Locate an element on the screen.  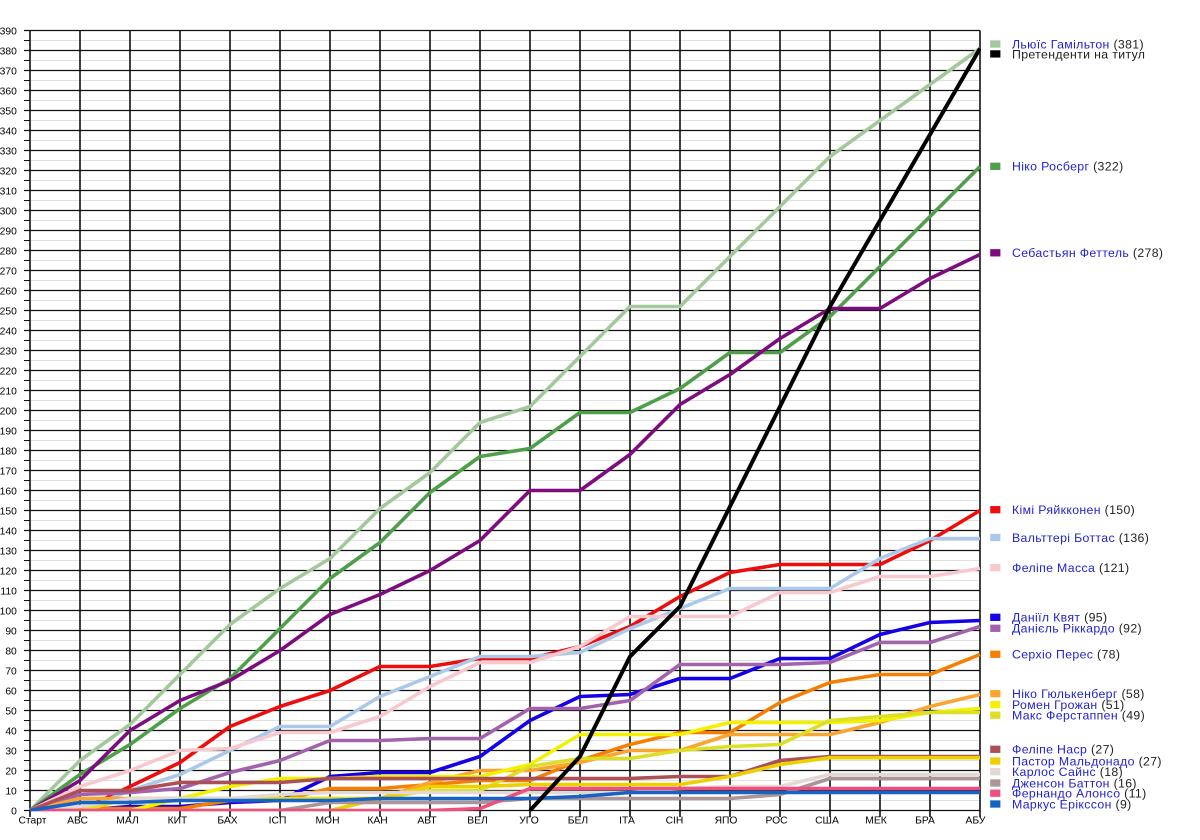
svg-text: США is located at coordinates (827, 821).